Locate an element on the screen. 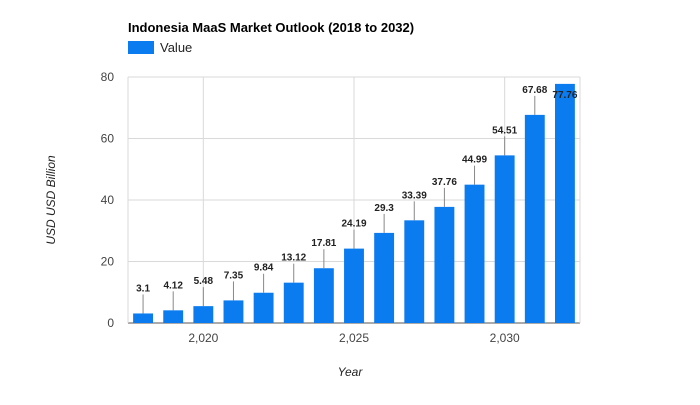 The height and width of the screenshot is (405, 700). y-tick-label: 40 is located at coordinates (108, 200).